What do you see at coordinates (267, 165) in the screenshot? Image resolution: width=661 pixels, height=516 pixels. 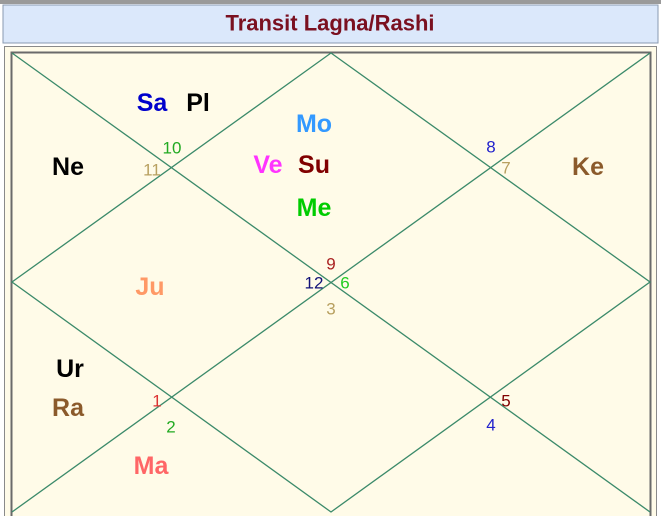 I see `planet: Ve` at bounding box center [267, 165].